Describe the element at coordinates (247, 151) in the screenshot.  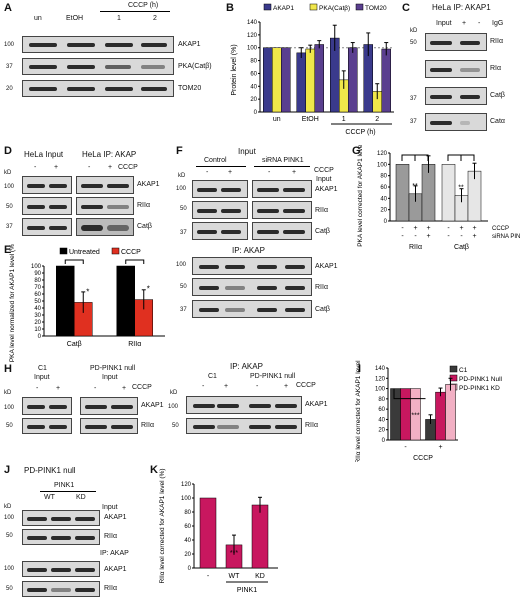
I see `input-title: Input` at that location.